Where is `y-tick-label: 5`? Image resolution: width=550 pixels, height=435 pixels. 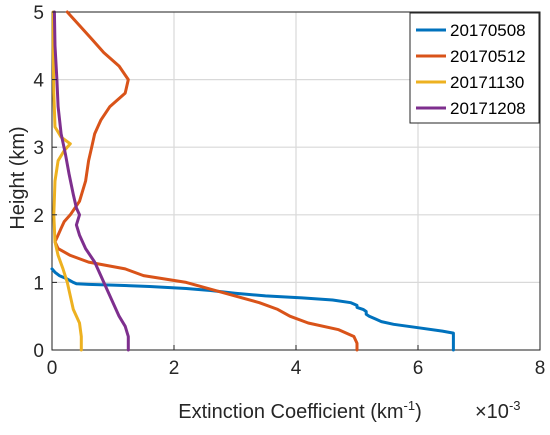
y-tick-label: 5 is located at coordinates (38, 13).